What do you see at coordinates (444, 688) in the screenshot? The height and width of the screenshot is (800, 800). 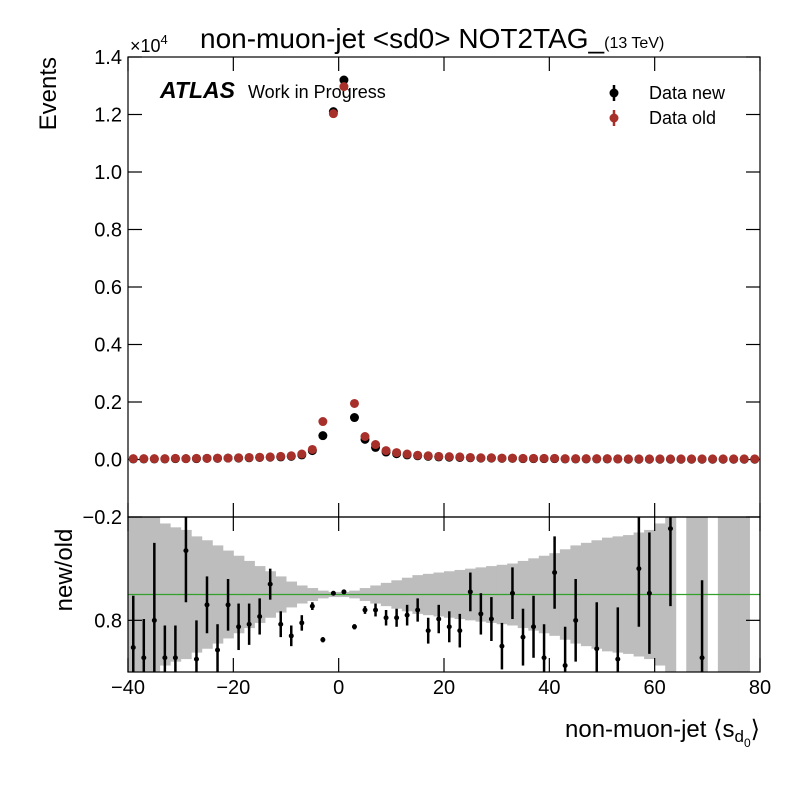 I see `x-tick-label: 20` at bounding box center [444, 688].